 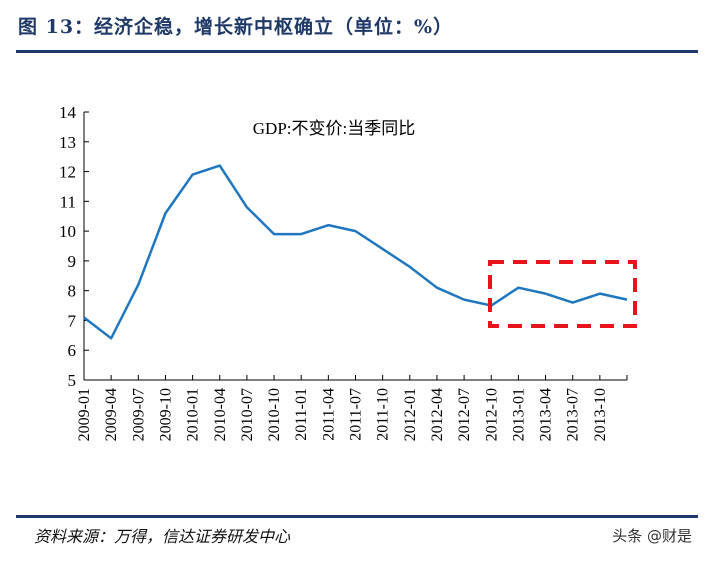 I want to click on bottom-rule, so click(x=357, y=516).